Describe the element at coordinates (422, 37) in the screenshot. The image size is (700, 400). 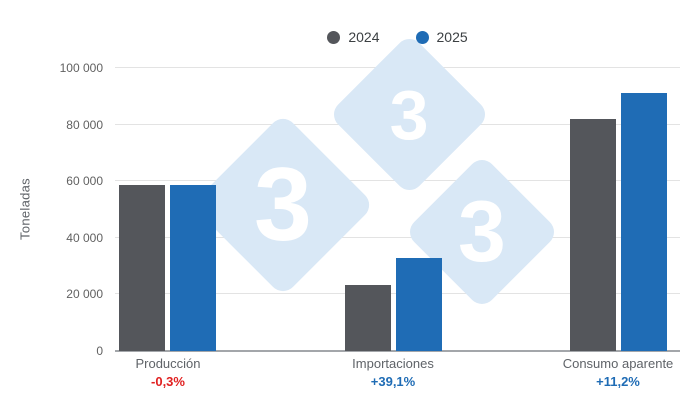
I see `legend-dot-2025` at that location.